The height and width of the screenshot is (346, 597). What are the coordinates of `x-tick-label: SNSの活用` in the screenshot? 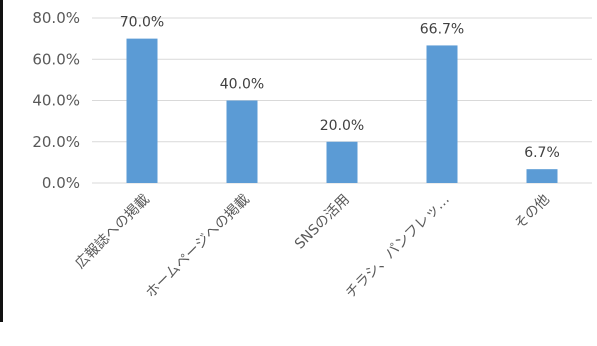 It's located at (322, 222).